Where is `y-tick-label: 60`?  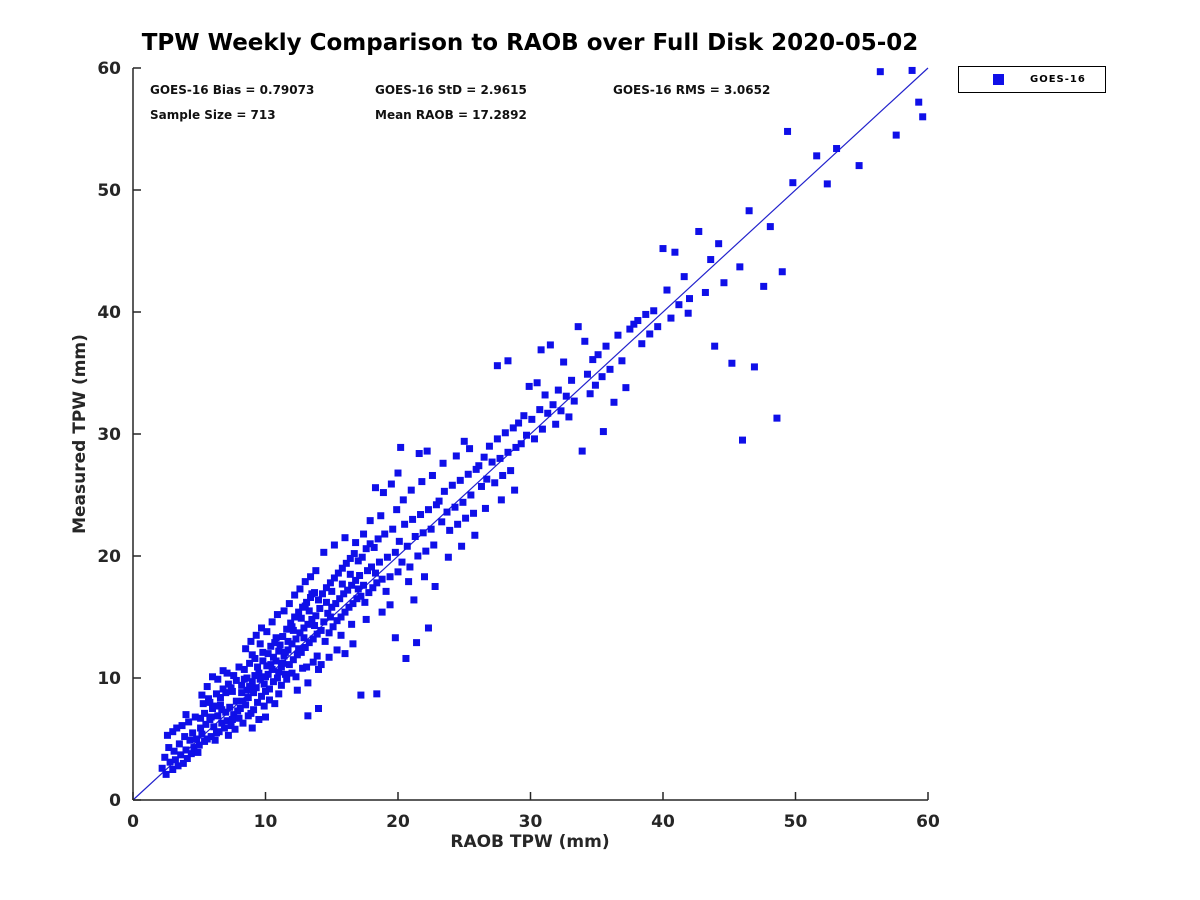 y-tick-label: 60 is located at coordinates (109, 69).